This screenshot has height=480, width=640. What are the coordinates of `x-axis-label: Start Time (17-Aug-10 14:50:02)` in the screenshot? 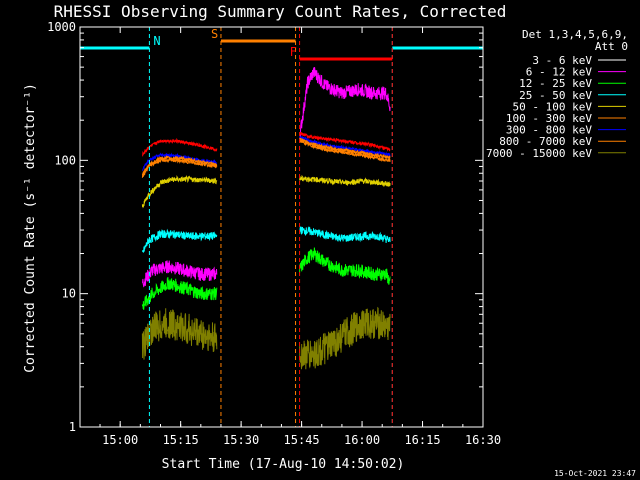 It's located at (283, 464).